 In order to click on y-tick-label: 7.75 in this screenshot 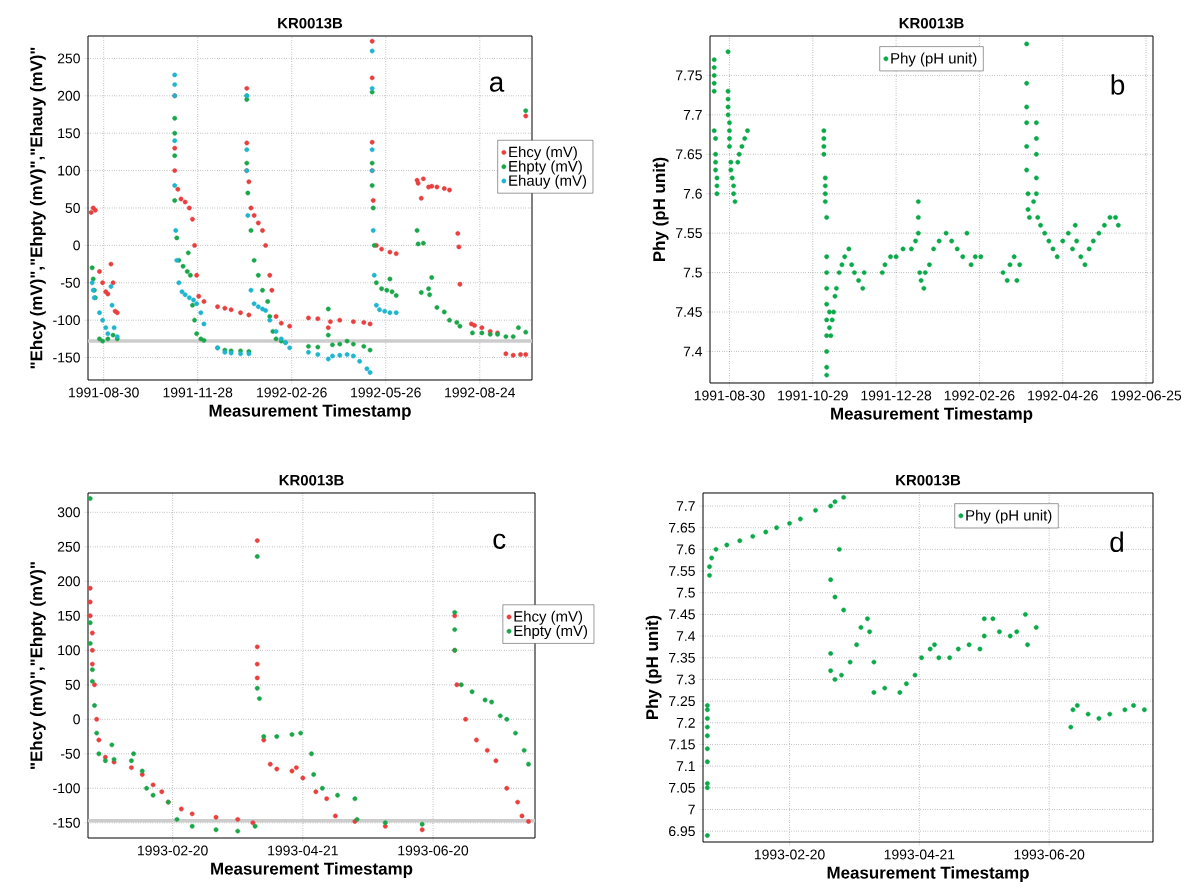, I will do `click(689, 75)`.